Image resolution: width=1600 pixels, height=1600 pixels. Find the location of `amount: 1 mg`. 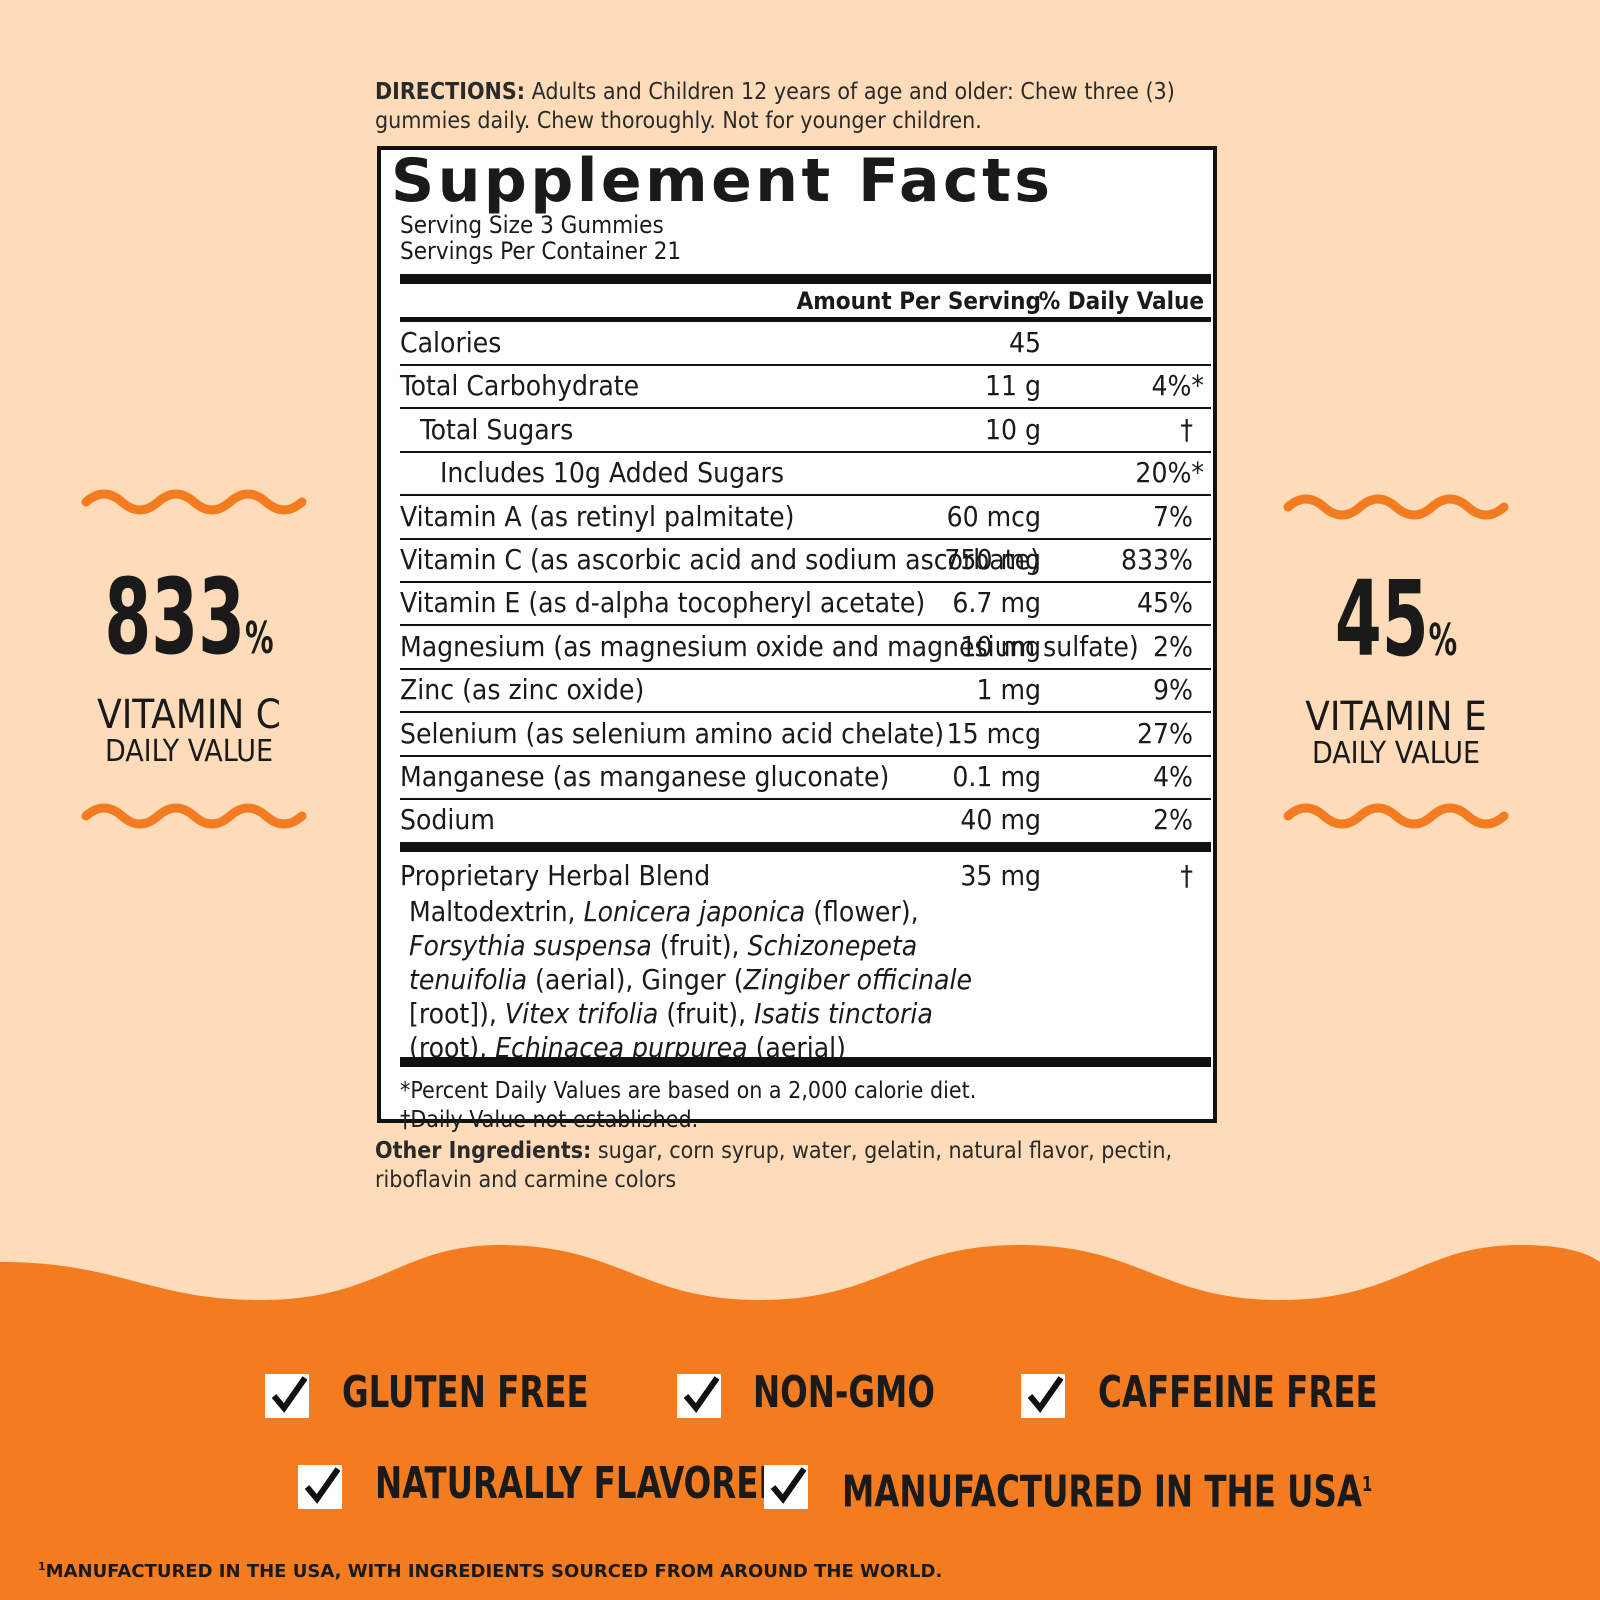

amount: 1 mg is located at coordinates (1008, 690).